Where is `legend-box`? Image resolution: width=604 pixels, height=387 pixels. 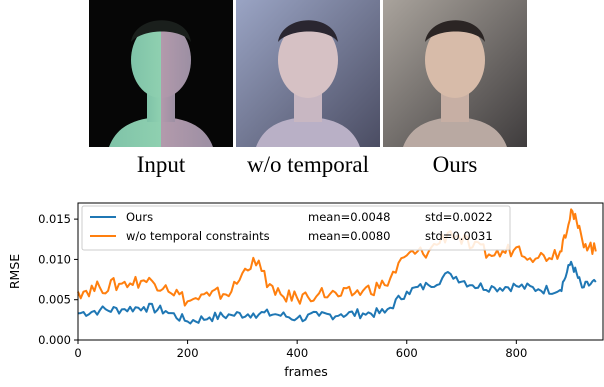
legend-box is located at coordinates (296, 228).